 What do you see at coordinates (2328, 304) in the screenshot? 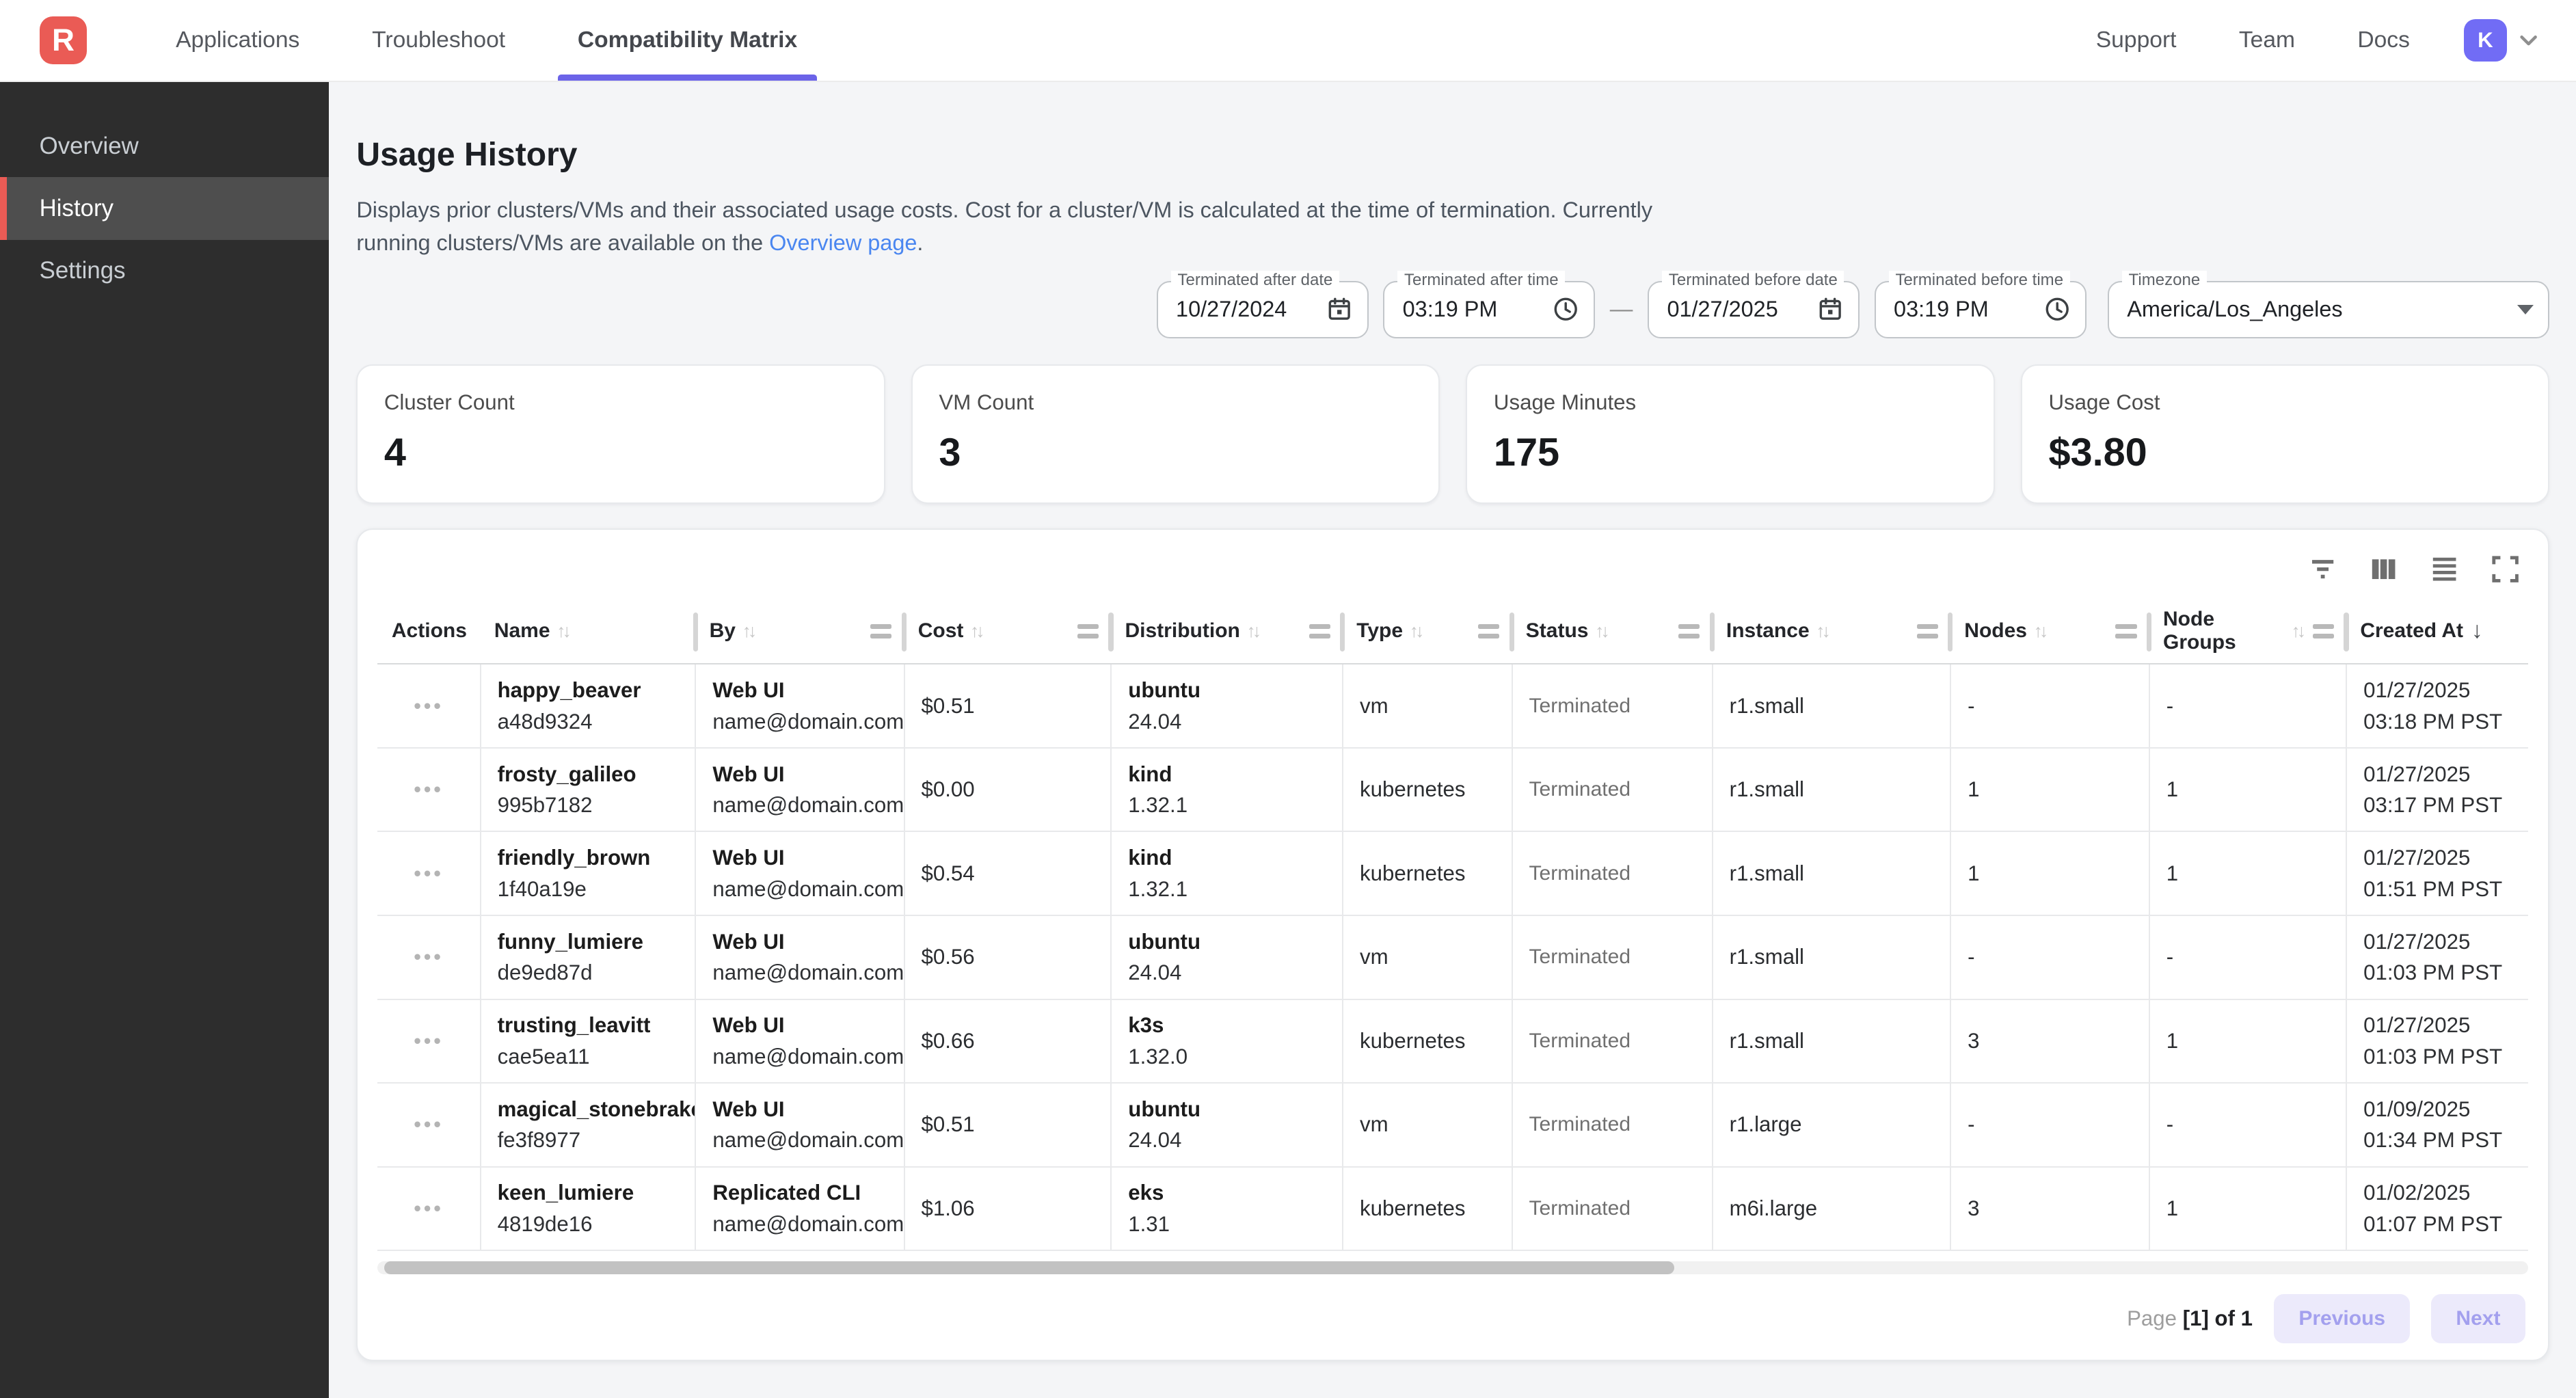
I see `timezone-select: Timezone America/Los_Angeles` at bounding box center [2328, 304].